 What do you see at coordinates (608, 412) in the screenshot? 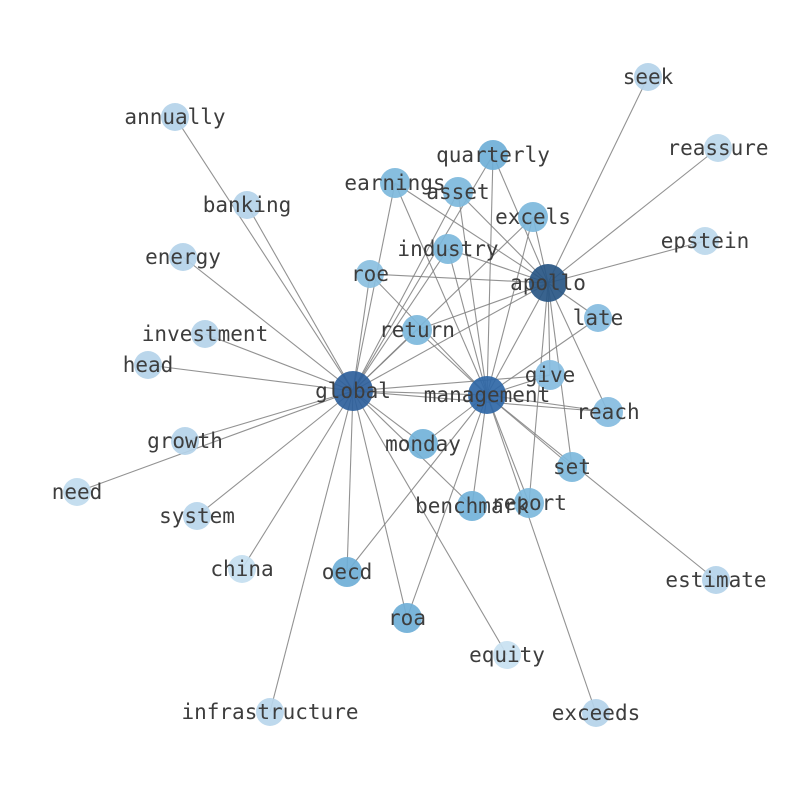
I see `node-reach` at bounding box center [608, 412].